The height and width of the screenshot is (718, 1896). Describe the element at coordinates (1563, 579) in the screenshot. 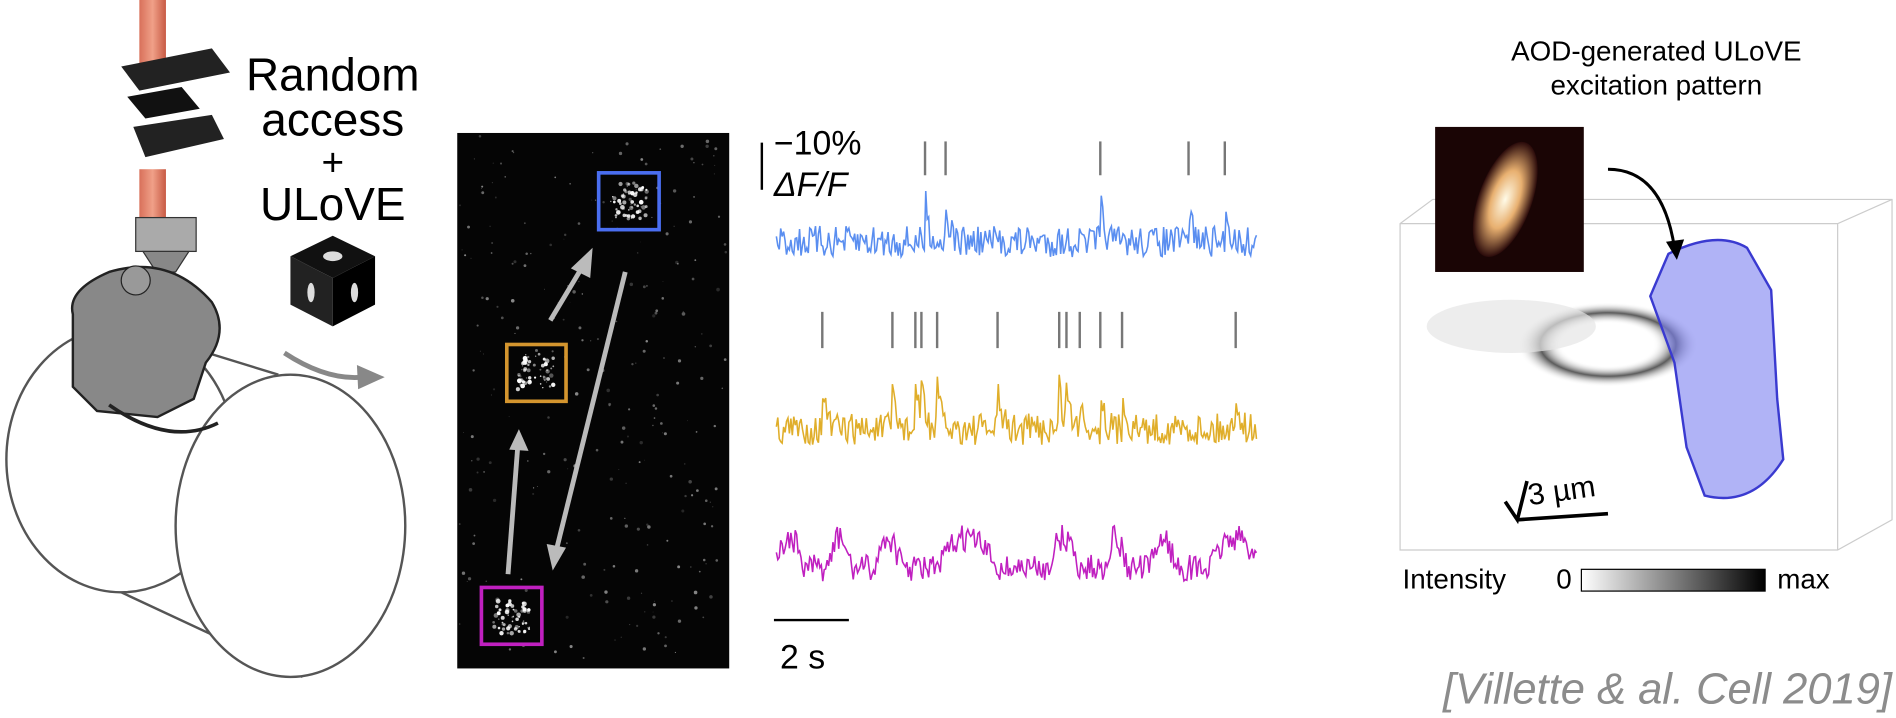

I see `colorbar-min: 0` at that location.